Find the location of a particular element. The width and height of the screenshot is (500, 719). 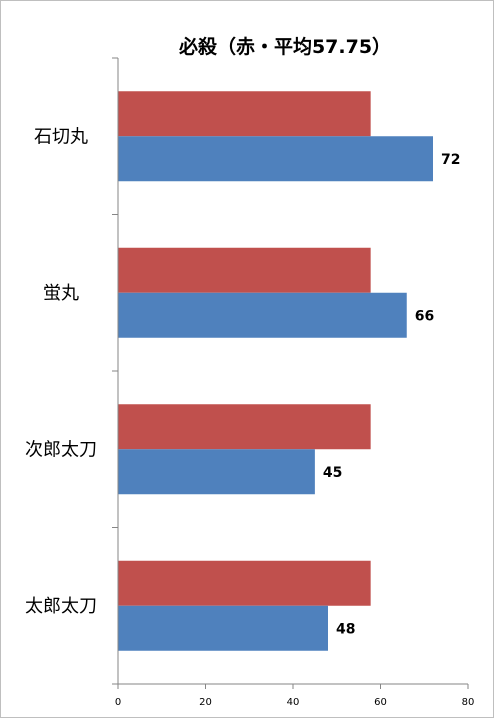

category-label-0: 石切丸 is located at coordinates (61, 136).